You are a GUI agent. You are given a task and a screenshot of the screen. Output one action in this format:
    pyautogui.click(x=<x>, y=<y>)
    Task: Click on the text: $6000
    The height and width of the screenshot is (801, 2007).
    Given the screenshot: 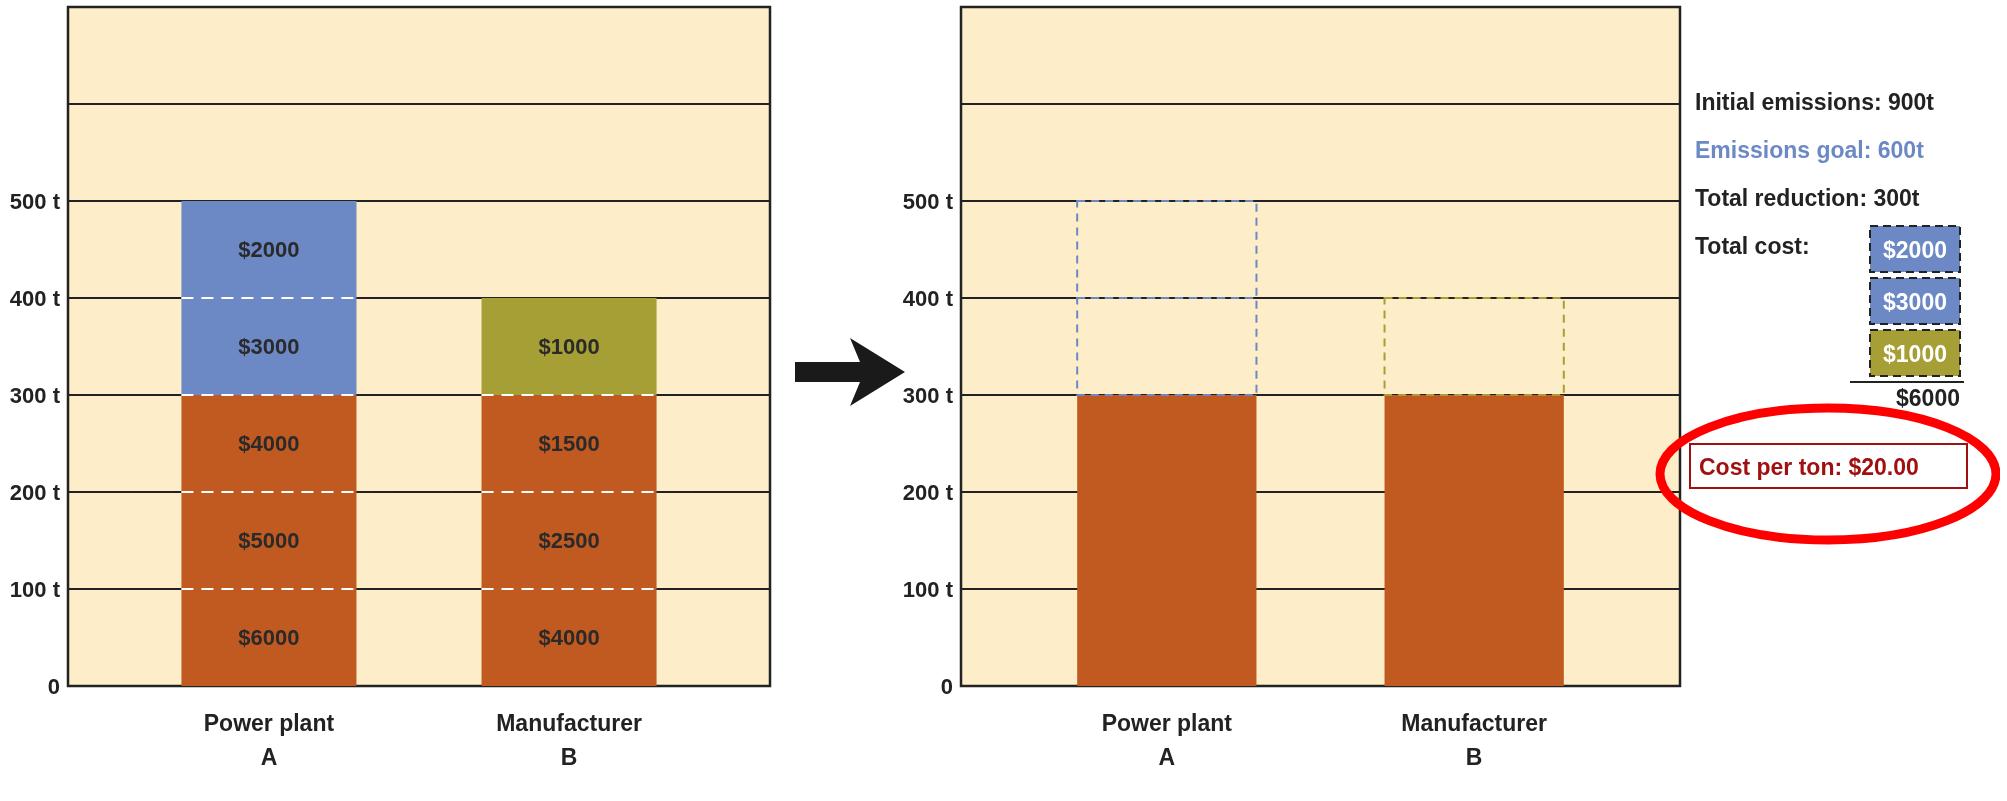 What is the action you would take?
    pyautogui.click(x=1928, y=398)
    